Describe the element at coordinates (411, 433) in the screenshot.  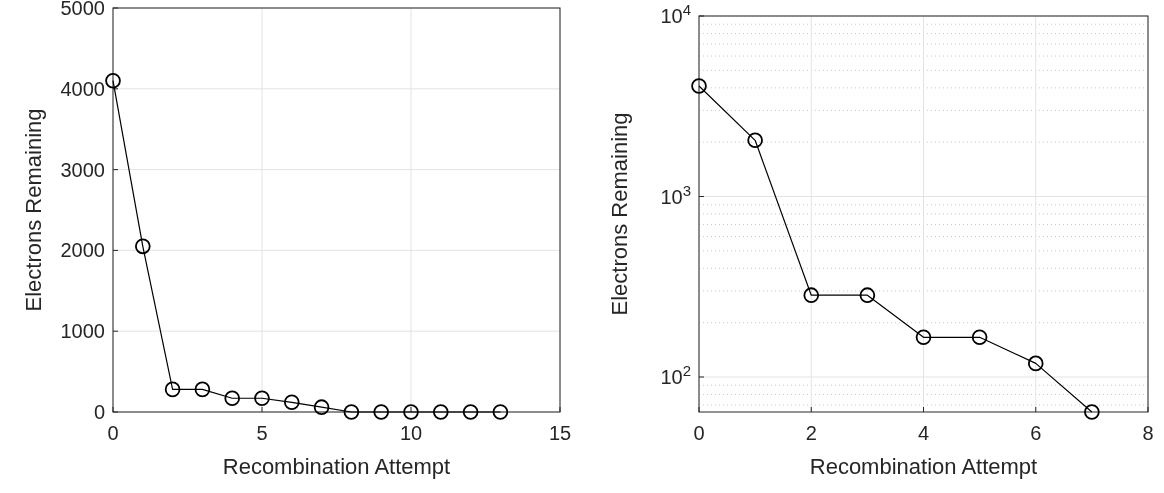
I see `x-tick-label: 10` at that location.